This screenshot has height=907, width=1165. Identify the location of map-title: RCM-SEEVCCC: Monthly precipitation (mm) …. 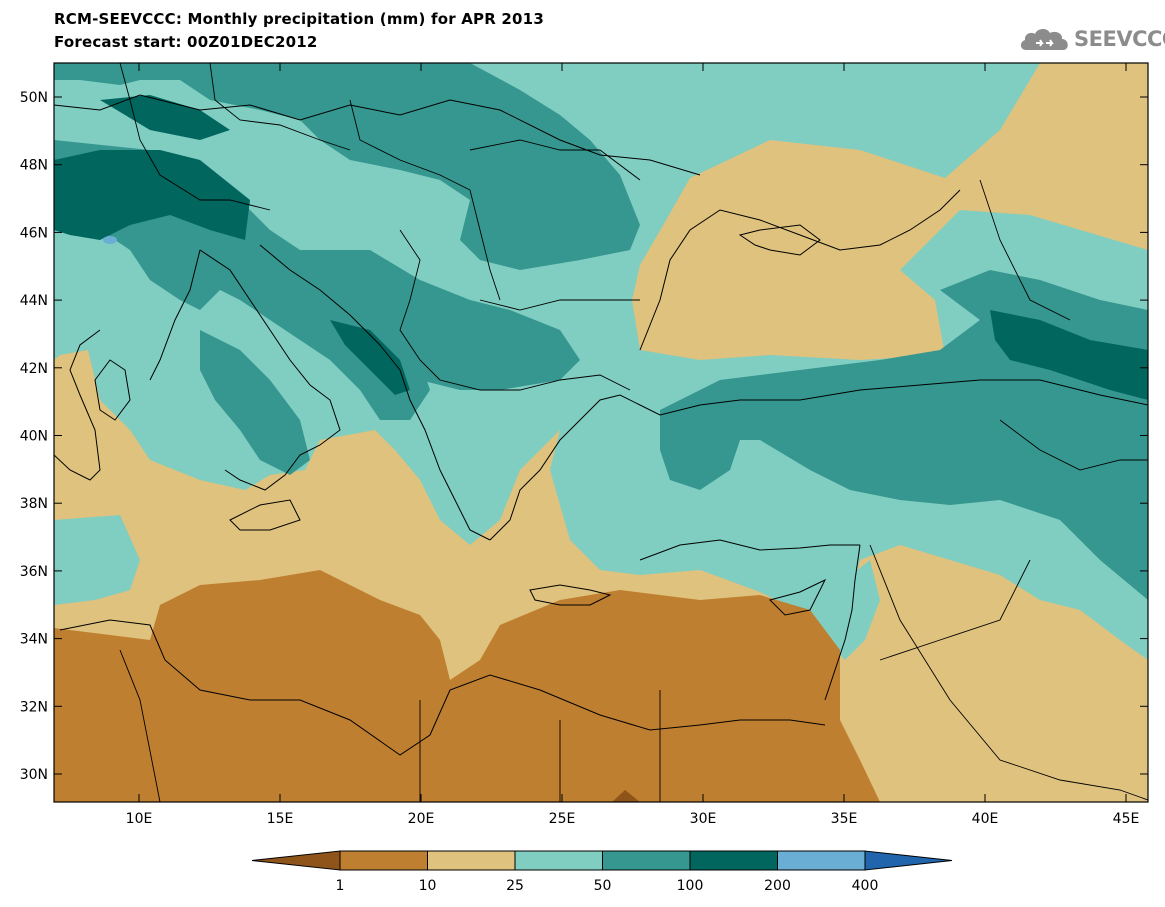
(299, 19).